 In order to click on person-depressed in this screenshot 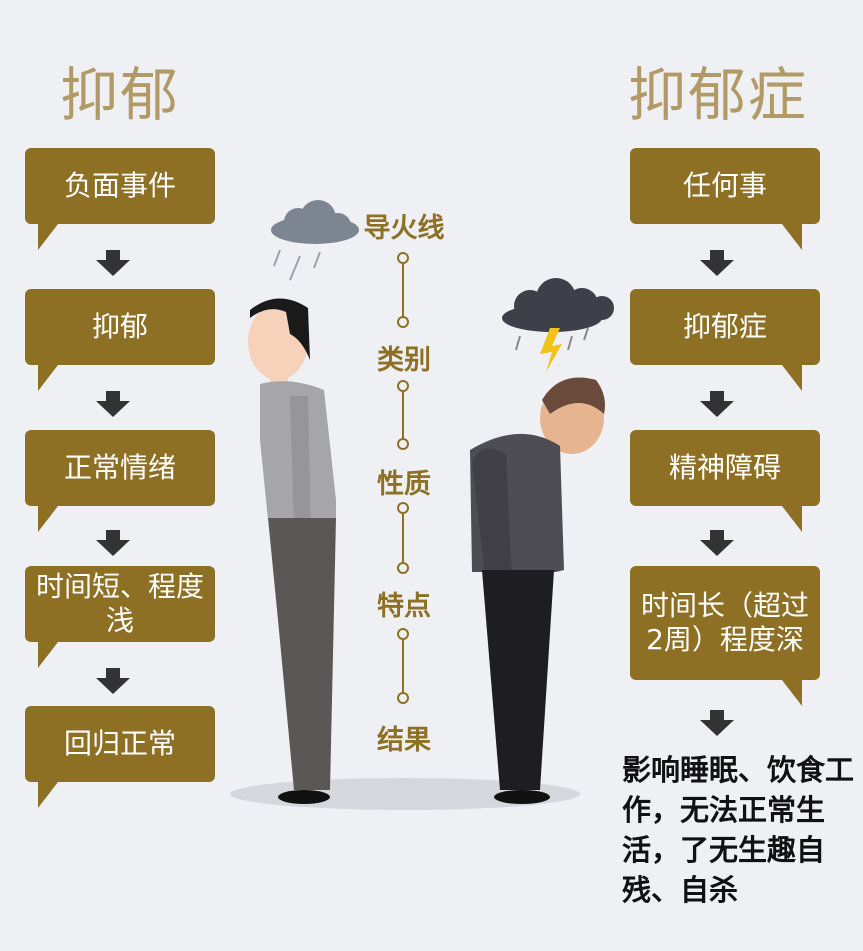, I will do `click(542, 541)`.